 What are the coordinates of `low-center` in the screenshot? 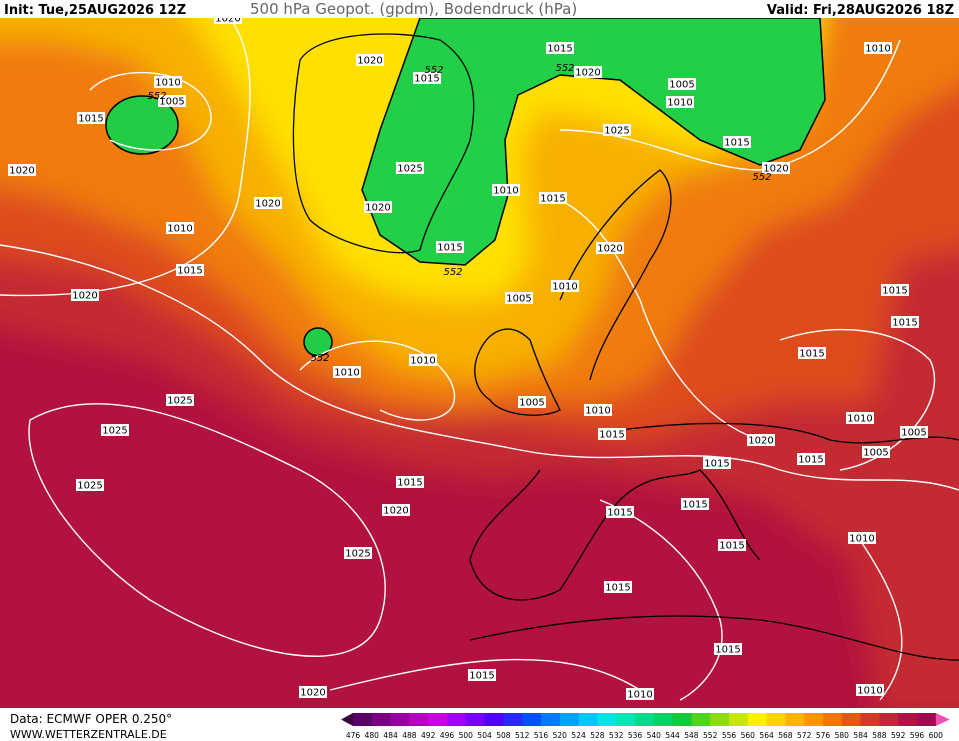 It's located at (142, 125).